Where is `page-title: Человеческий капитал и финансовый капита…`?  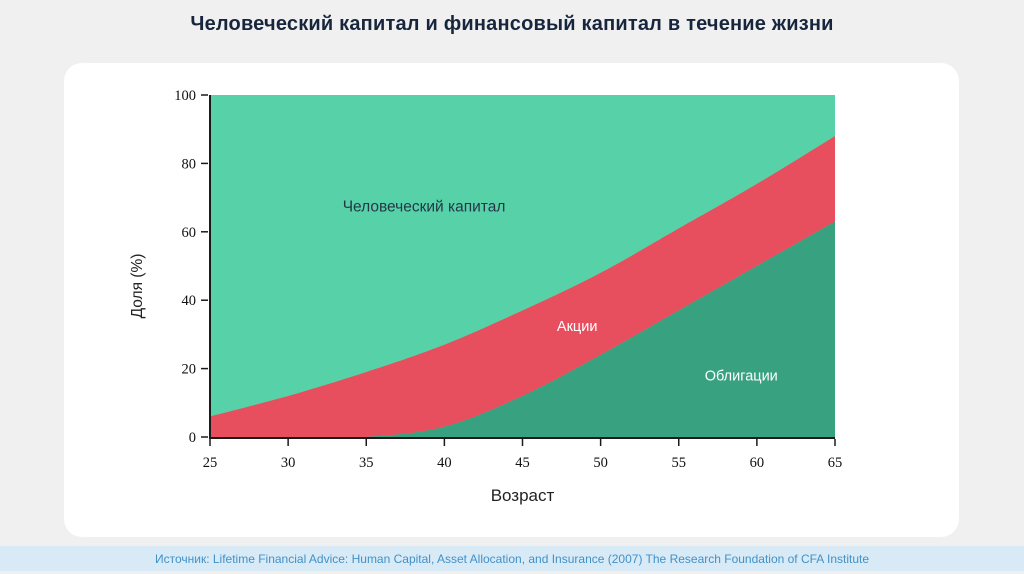 page-title: Человеческий капитал и финансовый капита… is located at coordinates (512, 24).